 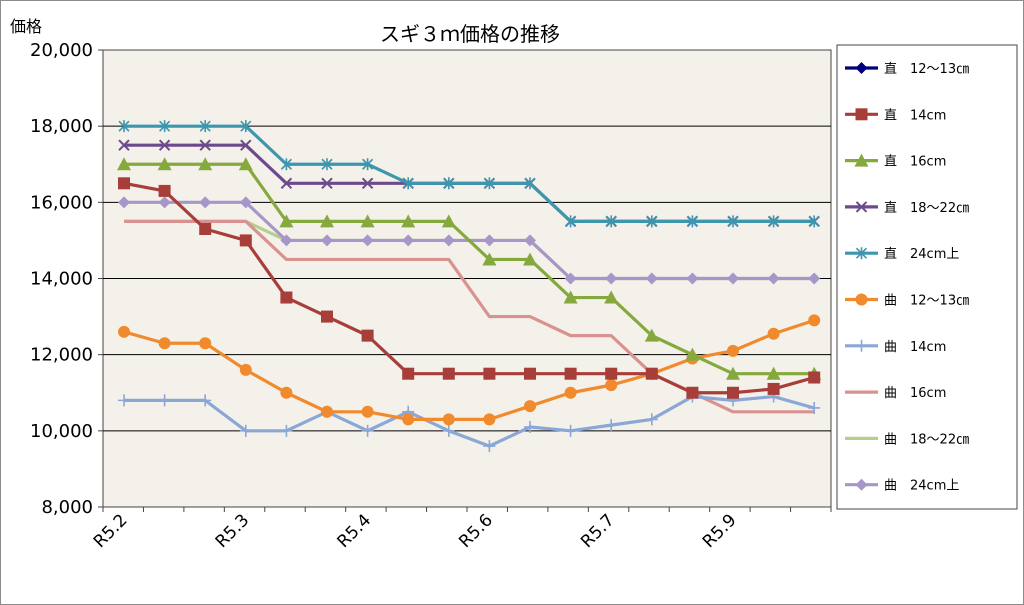 I want to click on y-tick-label: 16,000, so click(x=61, y=202).